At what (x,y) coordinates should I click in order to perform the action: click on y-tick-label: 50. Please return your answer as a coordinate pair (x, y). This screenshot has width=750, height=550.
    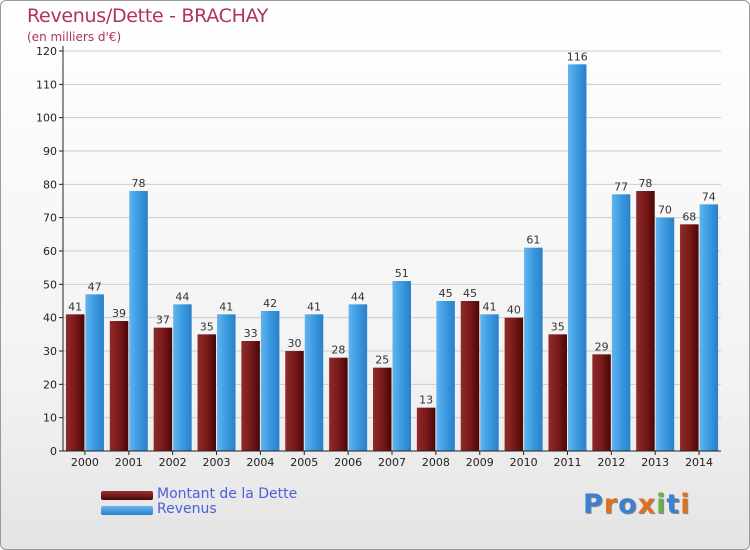
    Looking at the image, I should click on (50, 284).